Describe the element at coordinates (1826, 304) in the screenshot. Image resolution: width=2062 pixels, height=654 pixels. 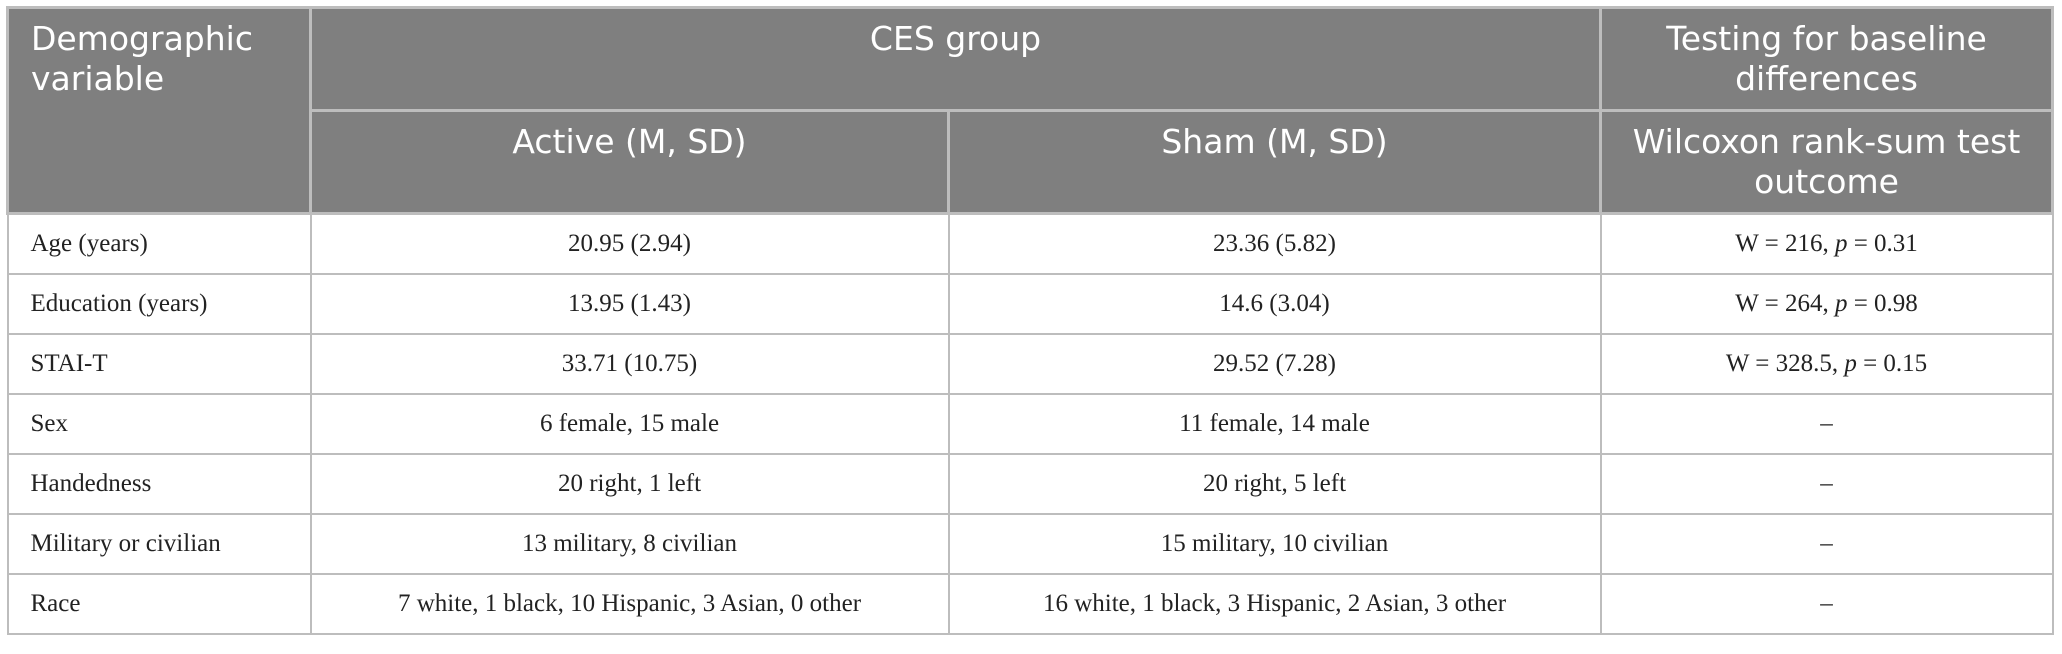
I see `table-cell: W = 264, p = 0.98` at that location.